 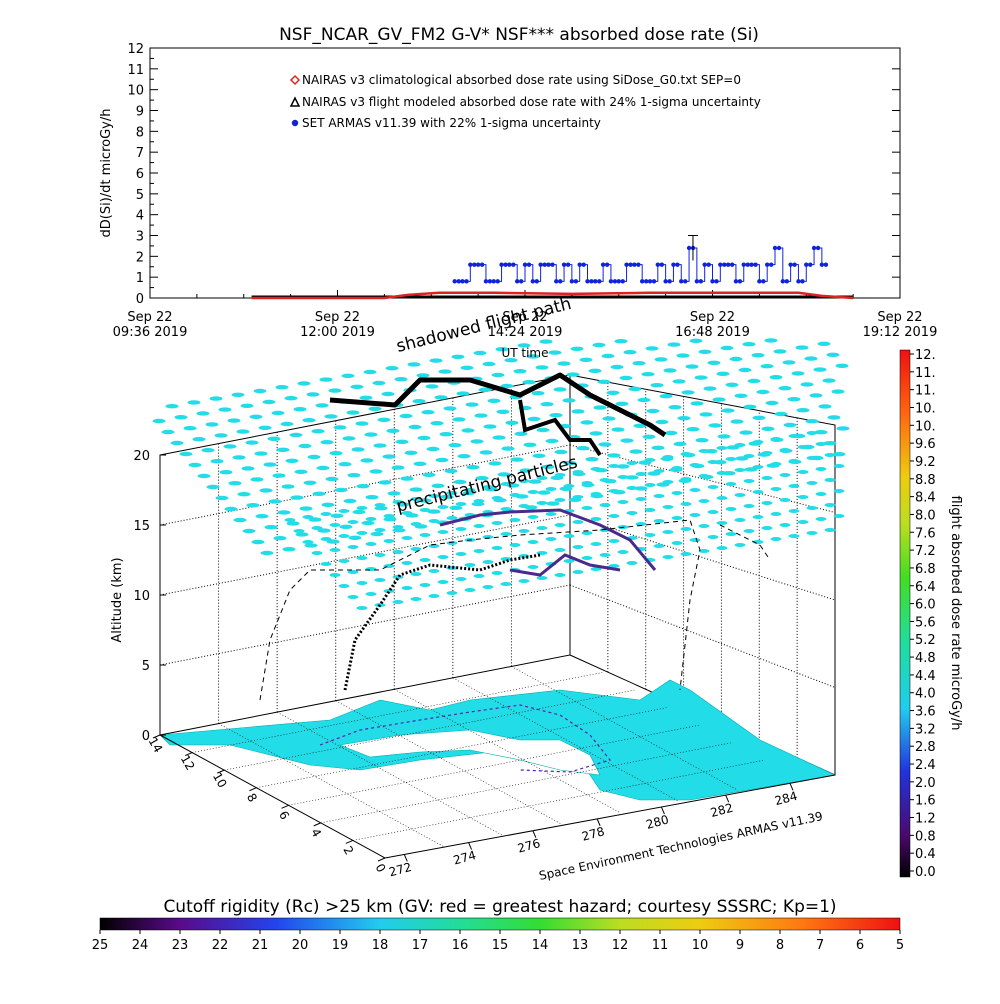 What do you see at coordinates (100, 945) in the screenshot?
I see `bottom-cb-tick-label: 25` at bounding box center [100, 945].